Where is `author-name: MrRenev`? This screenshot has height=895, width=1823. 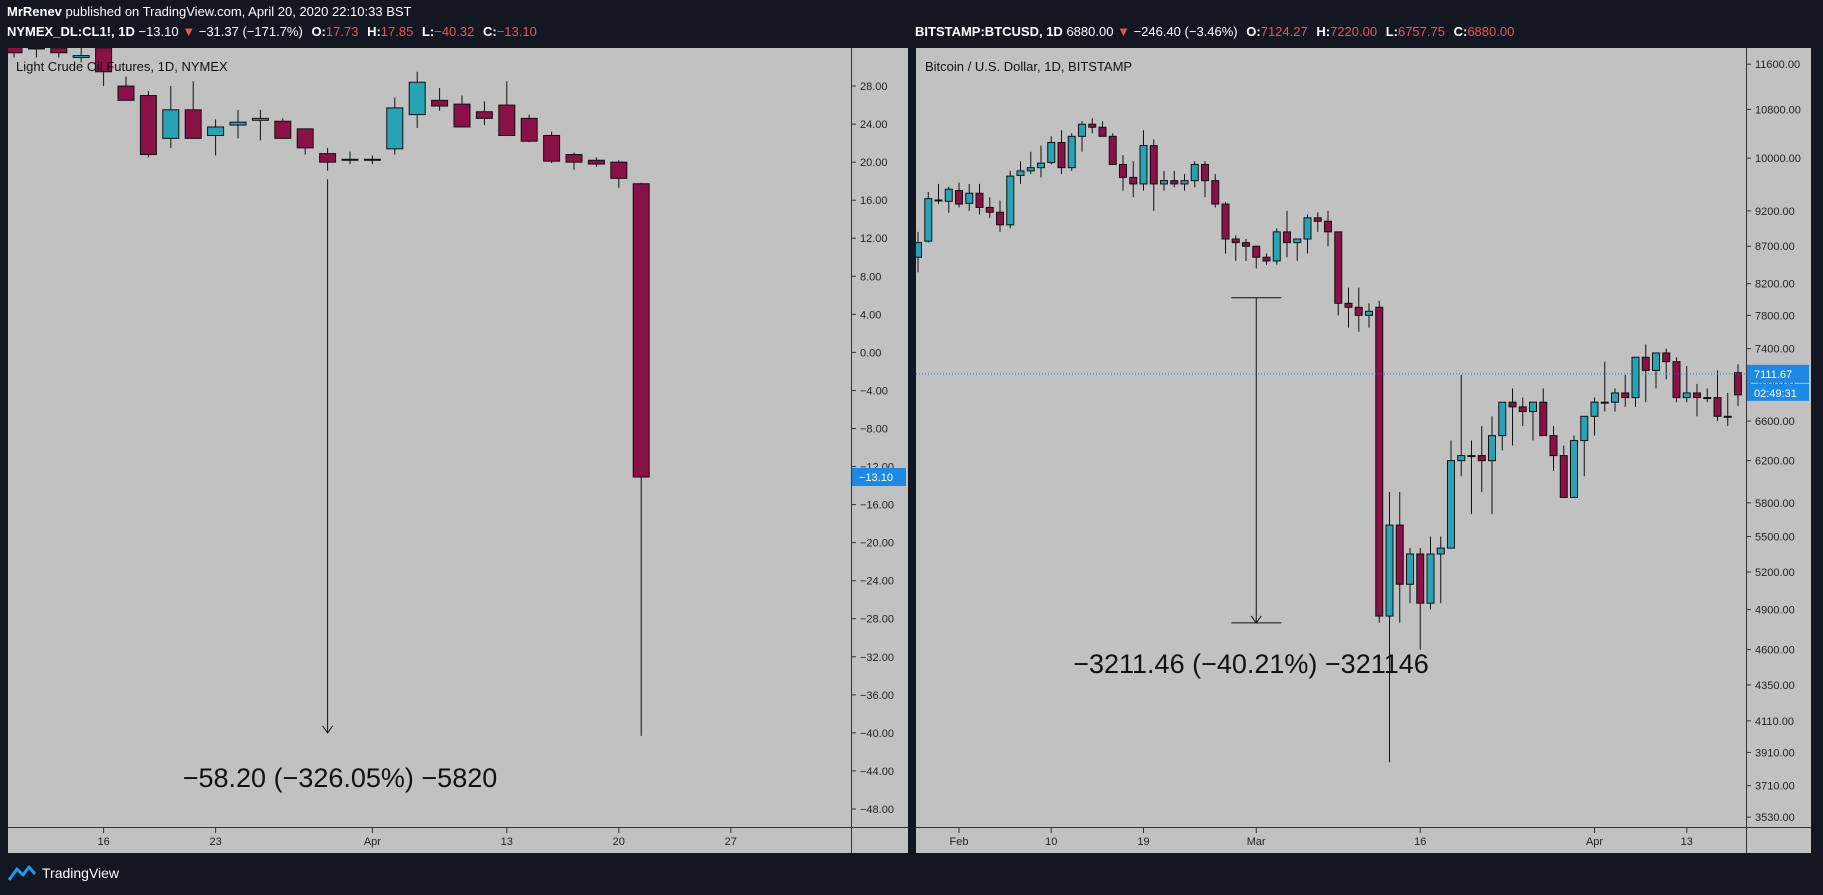 author-name: MrRenev is located at coordinates (34, 11).